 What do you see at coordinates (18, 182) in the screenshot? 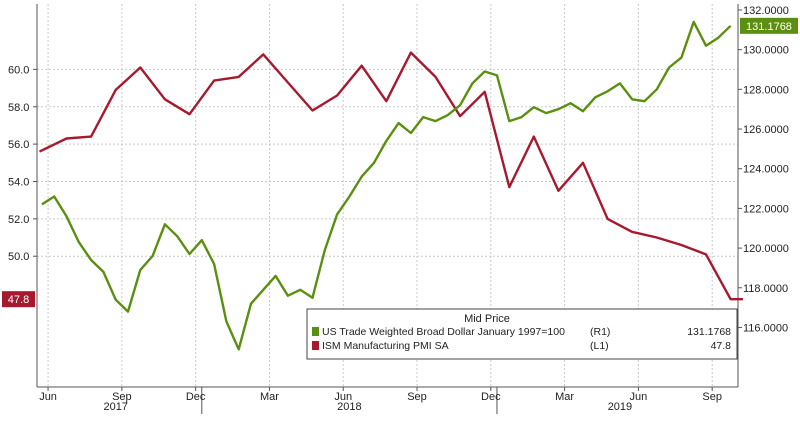
I see `left-axis-tick-label: 54.0` at bounding box center [18, 182].